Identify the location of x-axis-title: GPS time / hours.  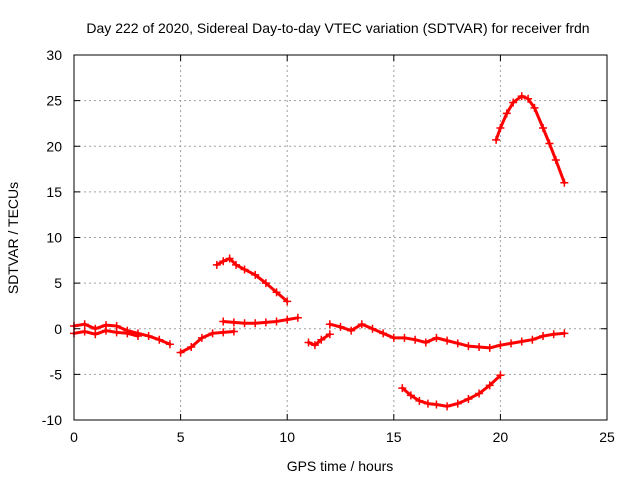
(340, 466).